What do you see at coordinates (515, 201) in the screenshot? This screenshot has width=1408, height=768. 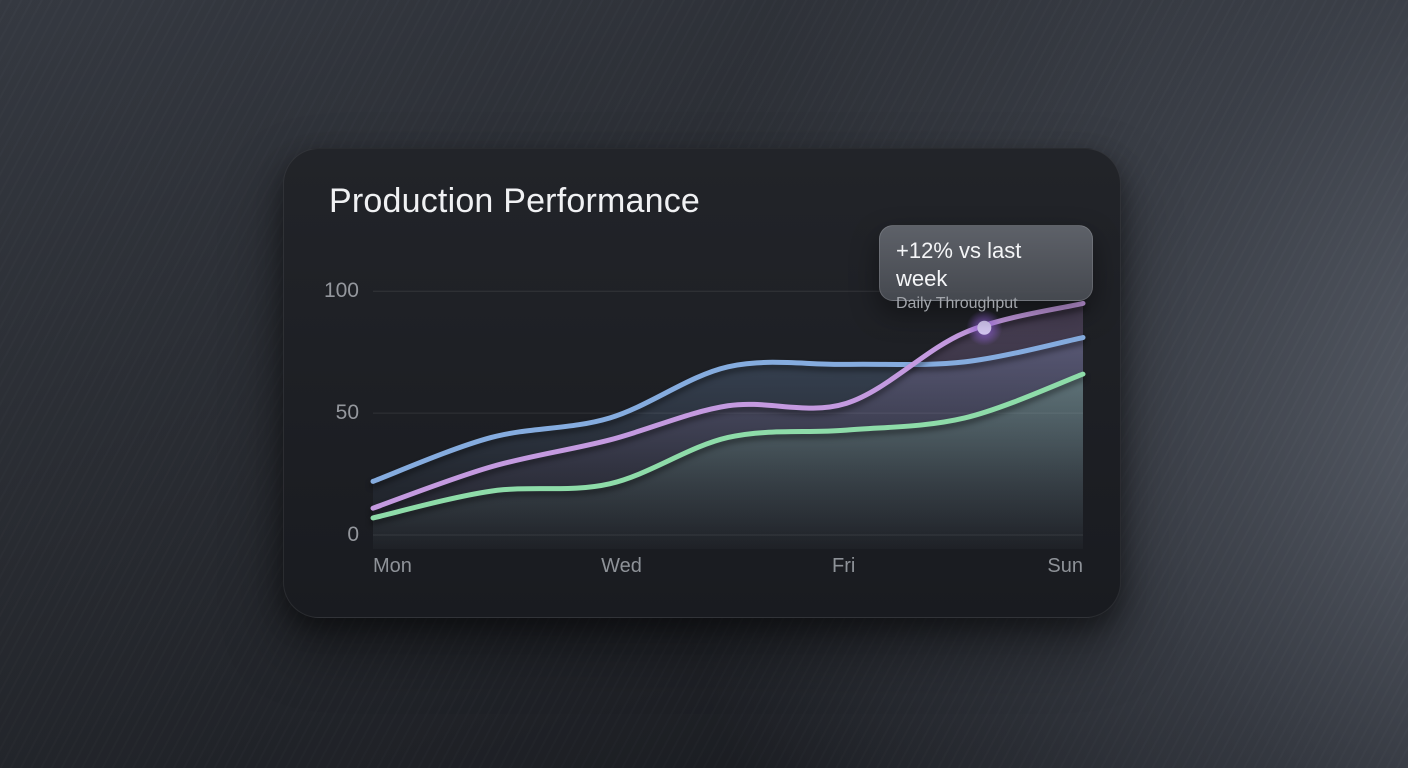 I see `card-title: Production Performance` at bounding box center [515, 201].